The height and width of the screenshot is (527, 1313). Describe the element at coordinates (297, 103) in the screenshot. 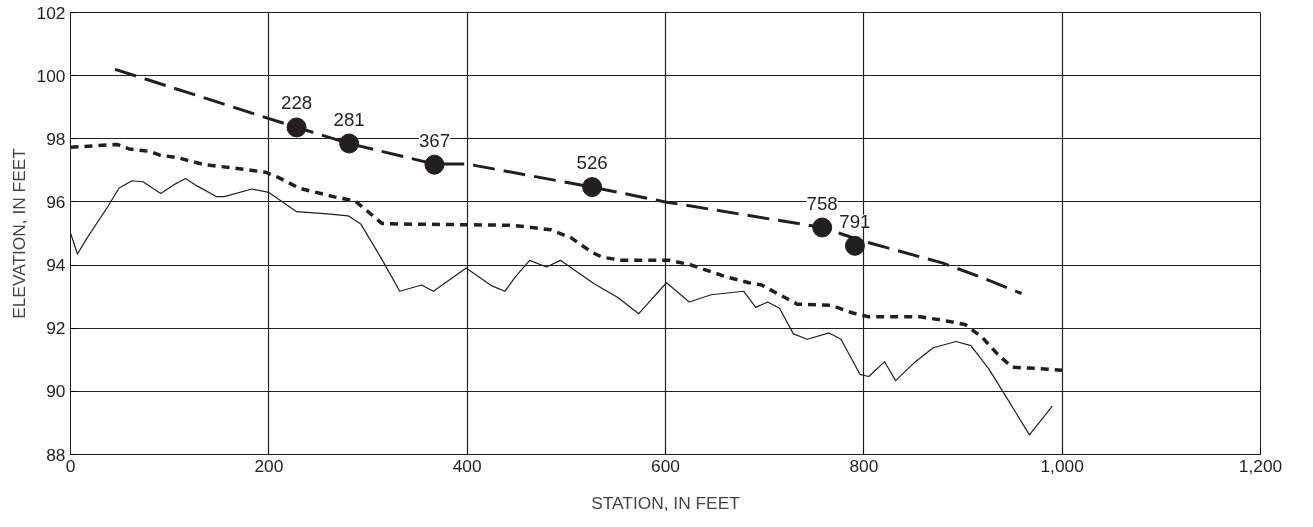

I see `annotation: 228` at that location.